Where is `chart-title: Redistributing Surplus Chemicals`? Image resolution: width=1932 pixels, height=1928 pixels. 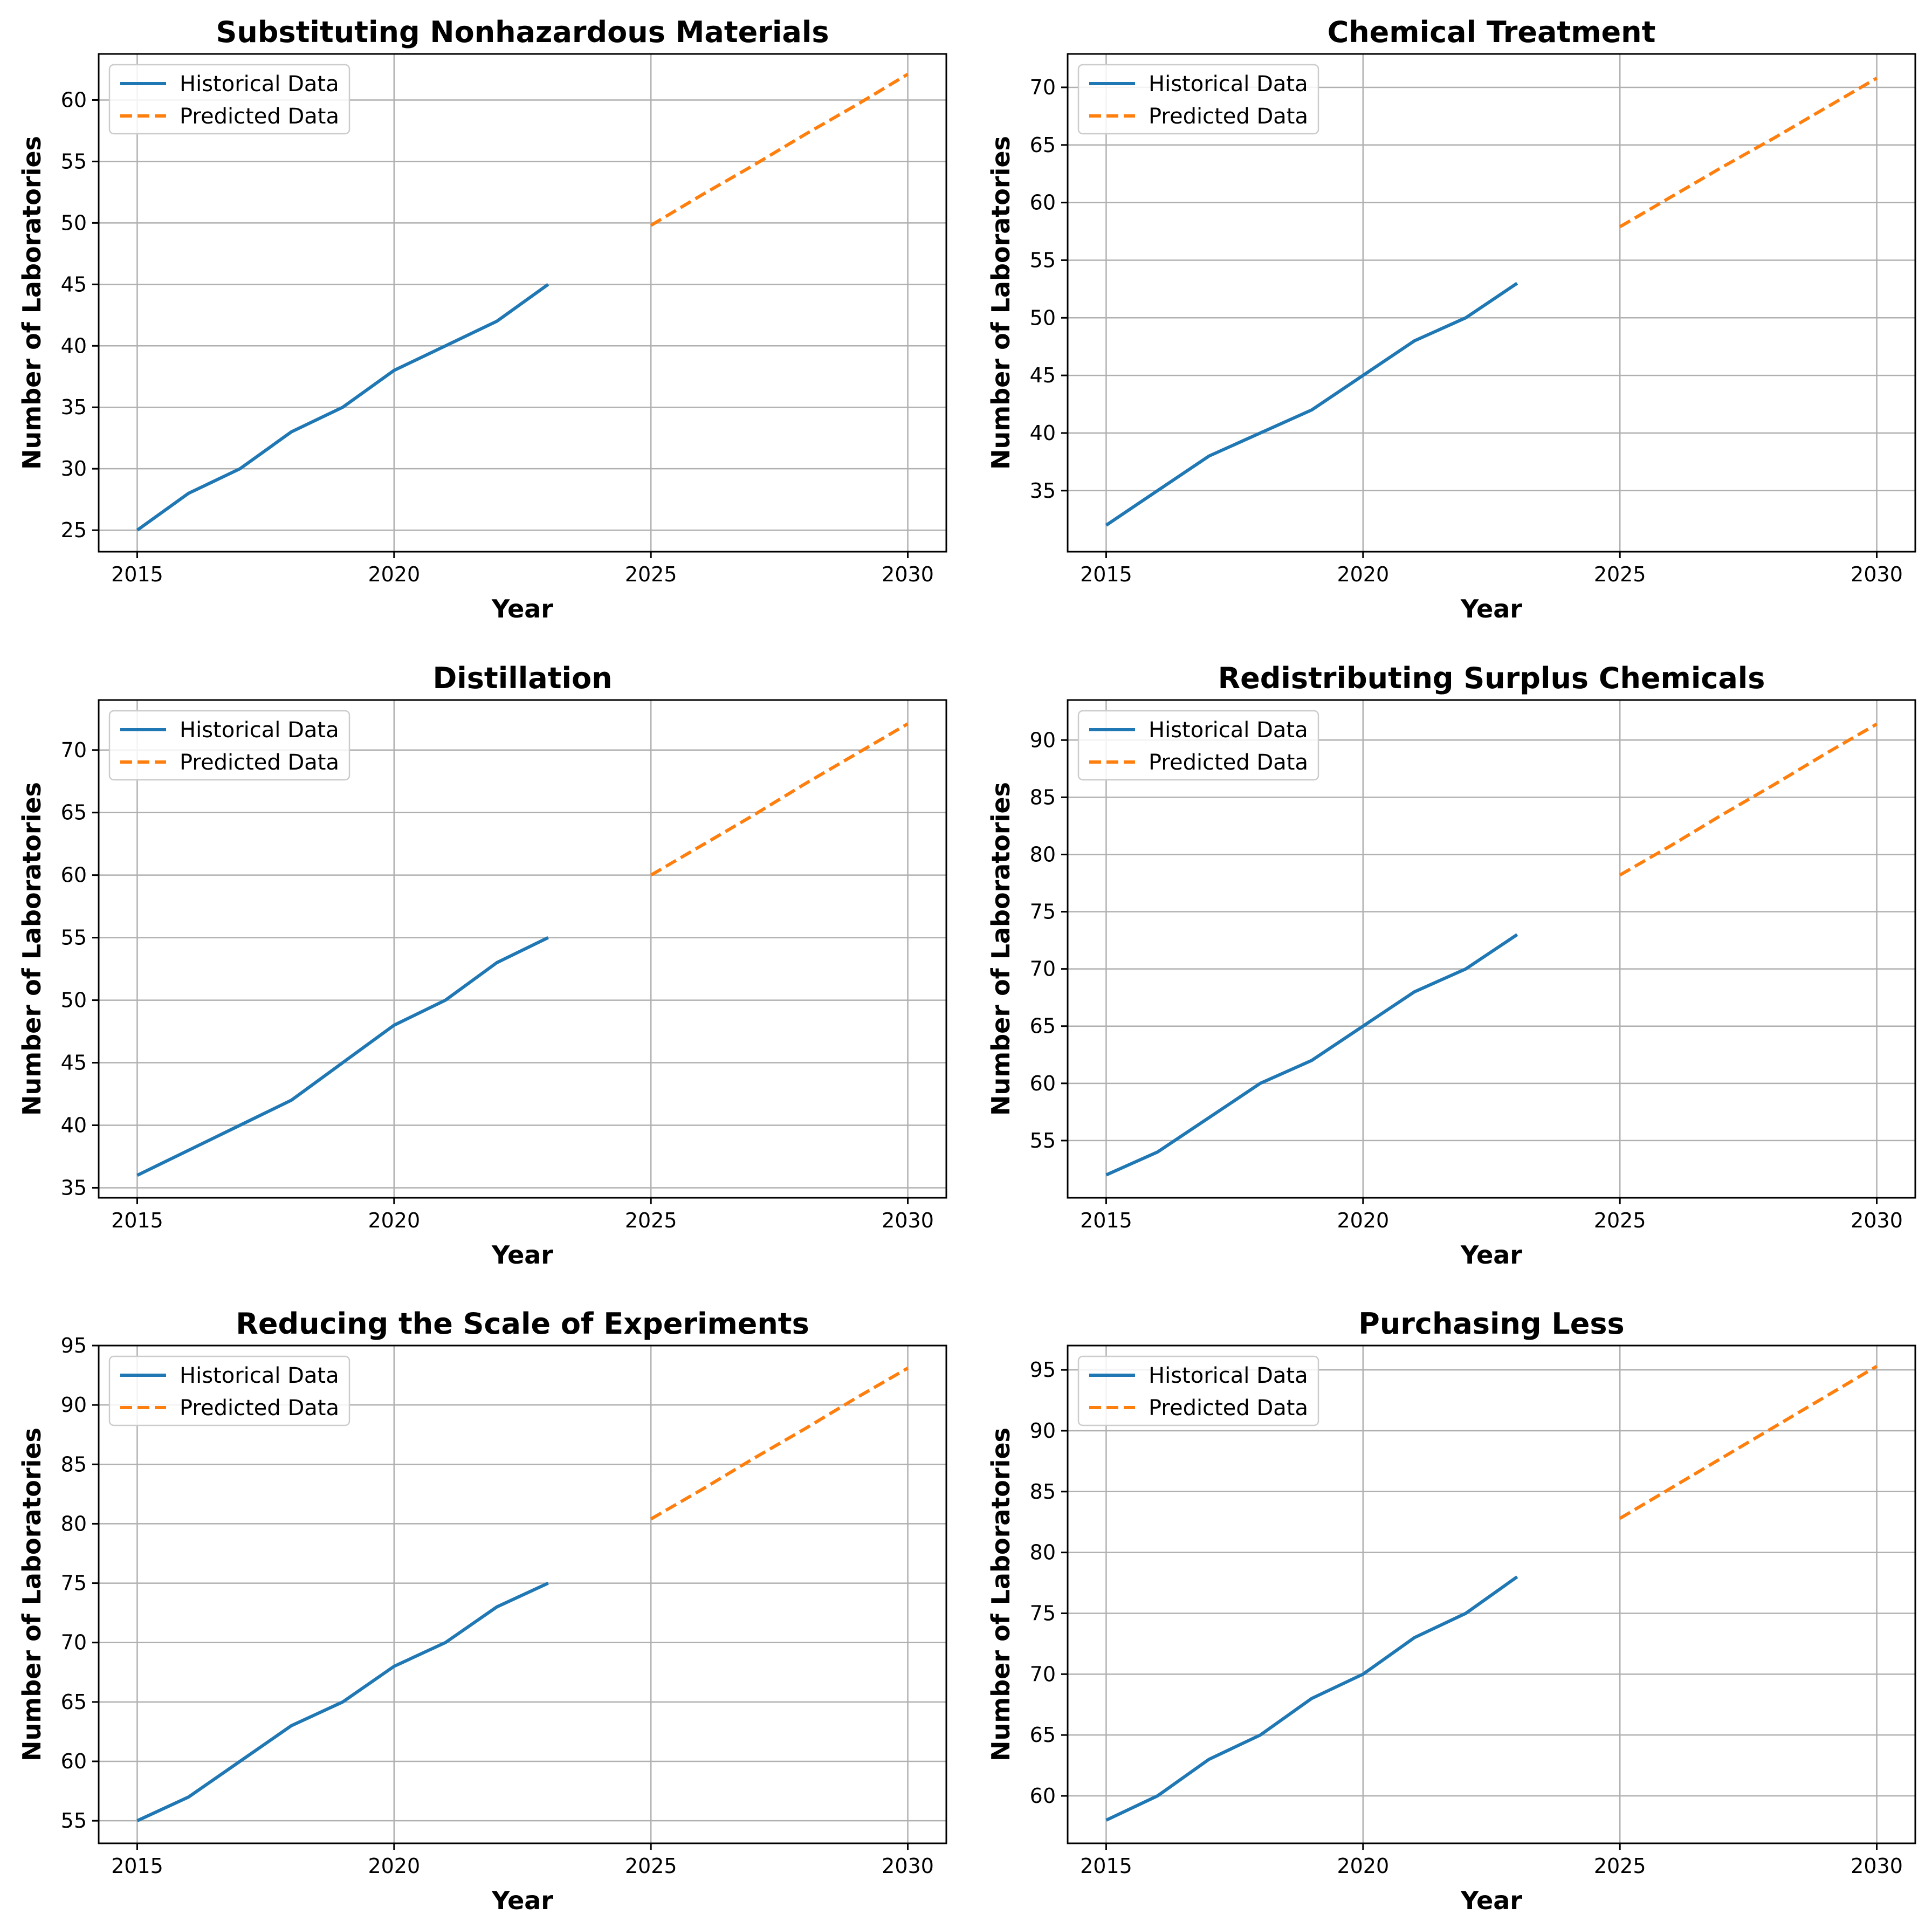
chart-title: Redistributing Surplus Chemicals is located at coordinates (1491, 678).